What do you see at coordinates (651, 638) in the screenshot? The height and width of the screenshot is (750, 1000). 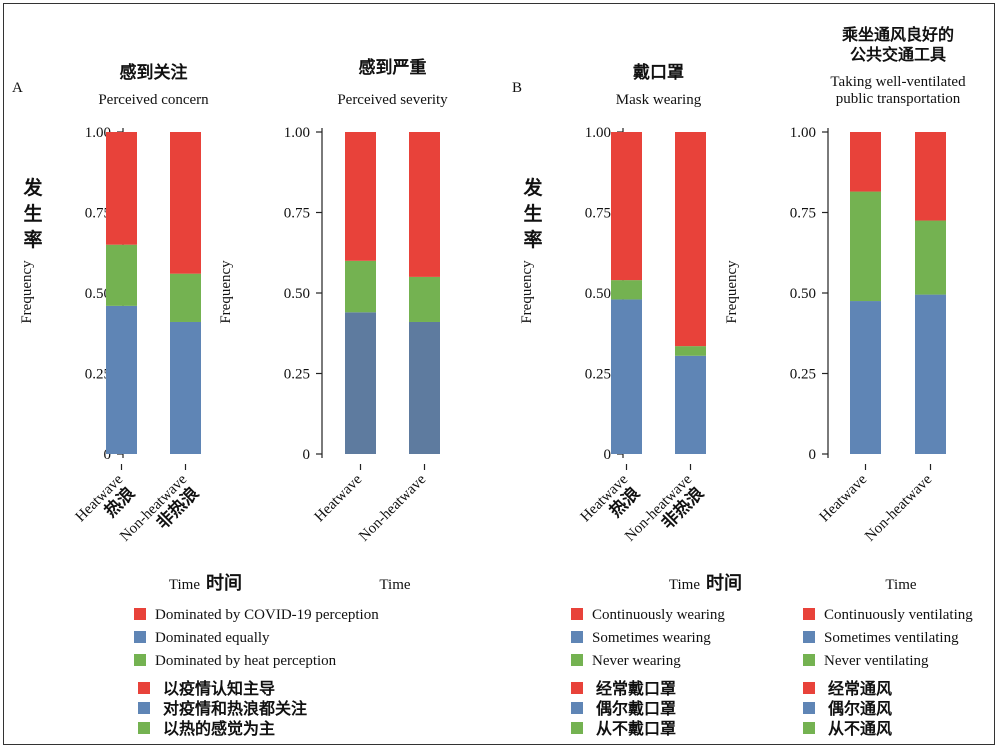 I see `legend-label: Sometimes wearing` at bounding box center [651, 638].